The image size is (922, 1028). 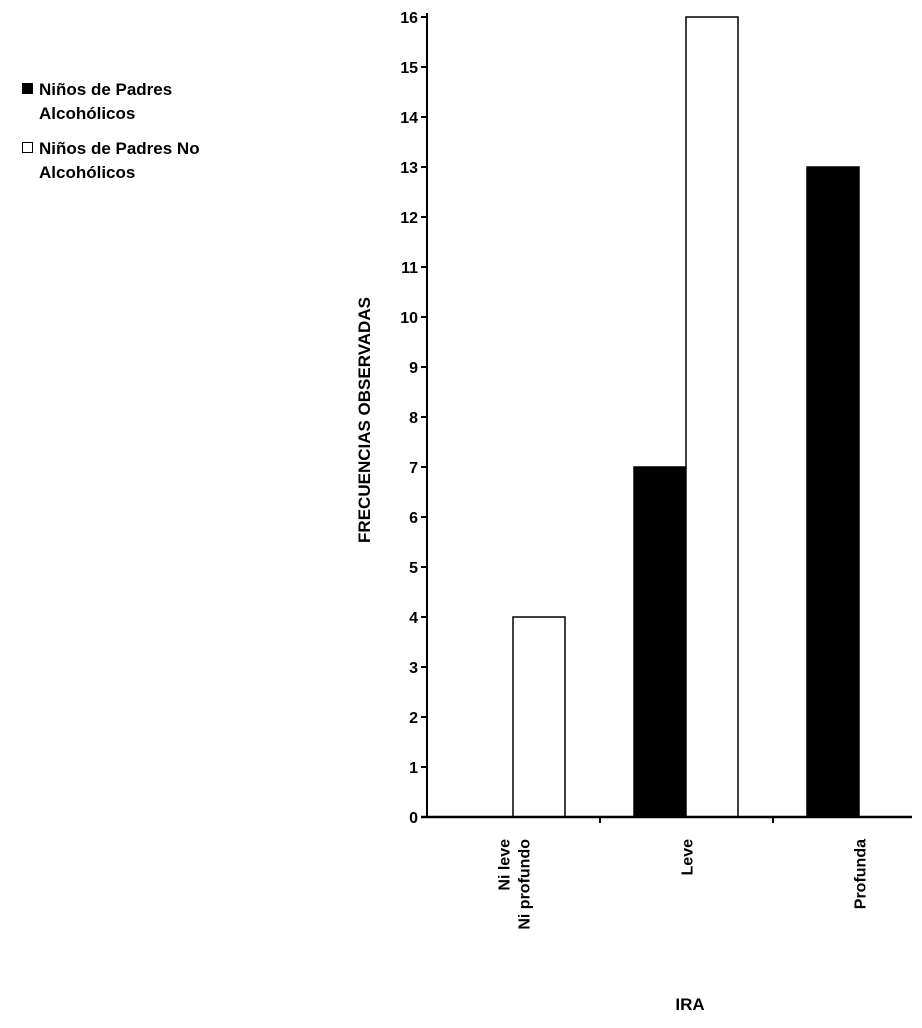 What do you see at coordinates (413, 418) in the screenshot?
I see `y-tick-label-8: 8` at bounding box center [413, 418].